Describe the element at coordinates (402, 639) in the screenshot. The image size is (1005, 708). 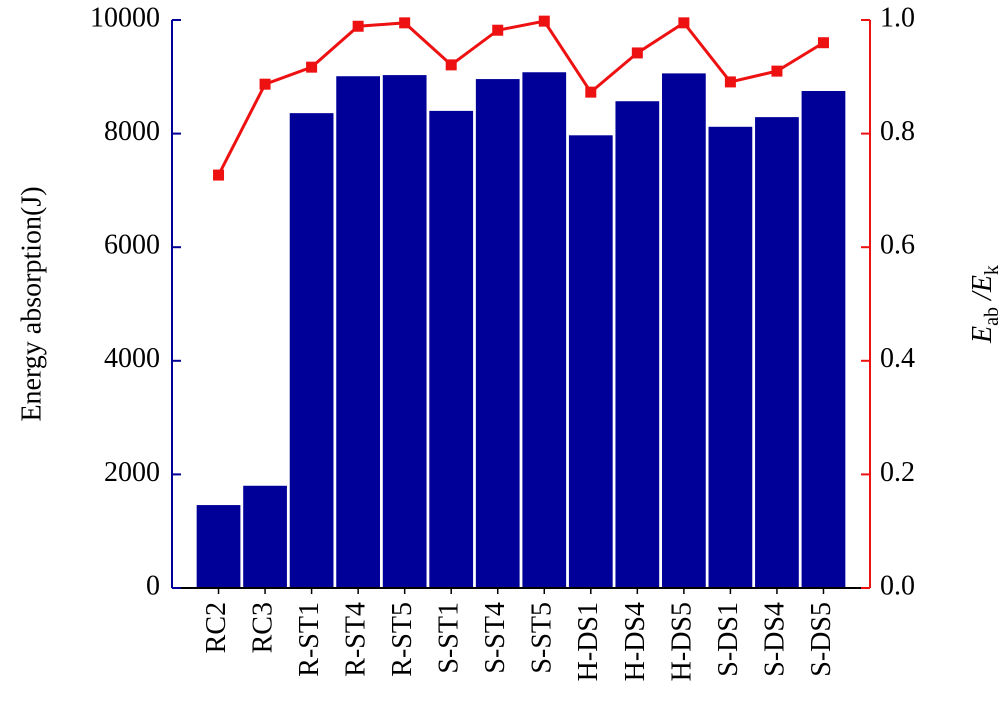
I see `x-tick-label: R-ST5` at that location.